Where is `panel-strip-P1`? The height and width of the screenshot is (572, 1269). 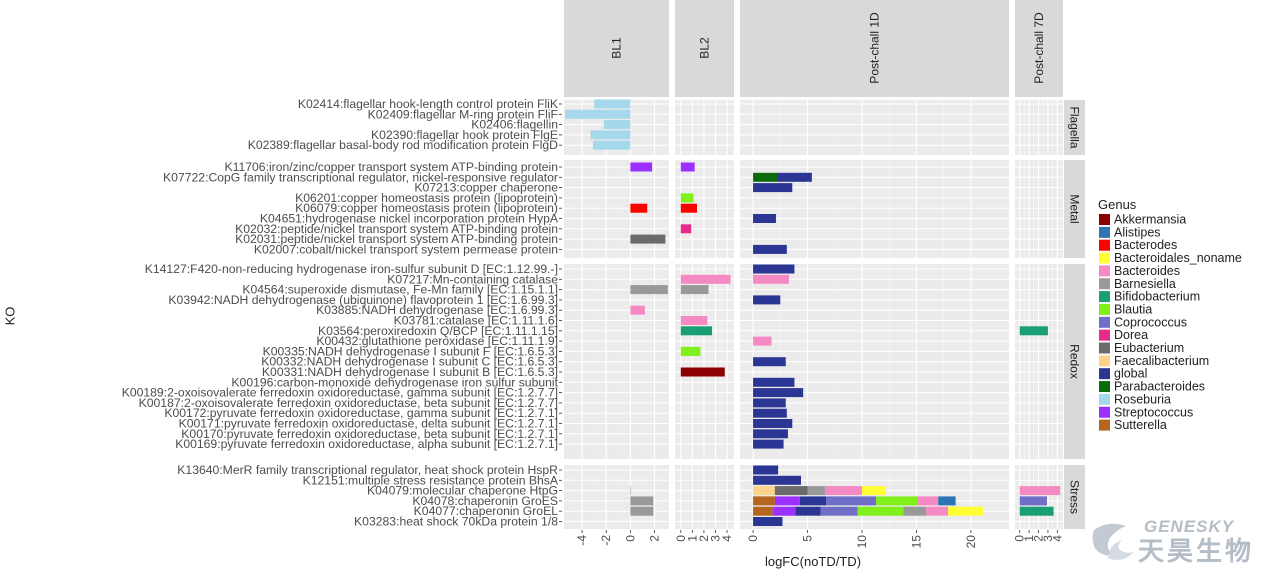 panel-strip-P1 is located at coordinates (874, 48).